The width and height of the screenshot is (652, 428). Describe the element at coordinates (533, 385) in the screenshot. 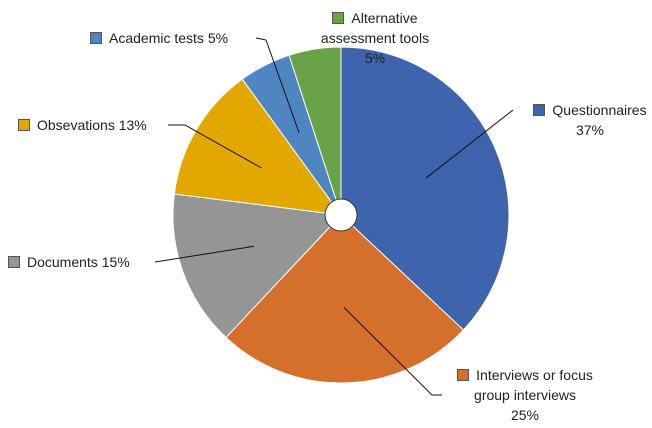

I see `category-label: Interviews or focus group interviews` at that location.